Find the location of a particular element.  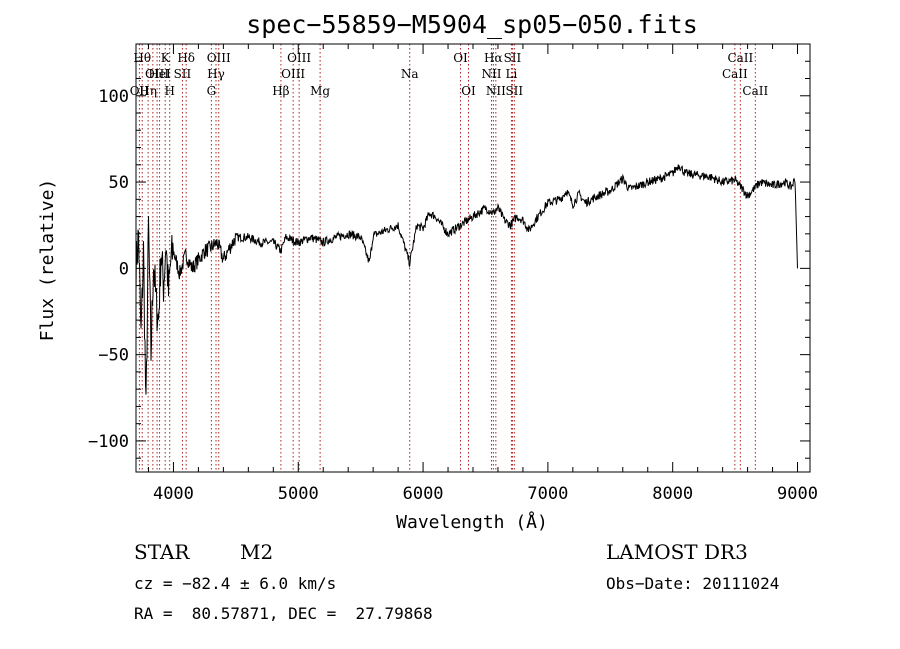

emission-line-label: Hη is located at coordinates (148, 91).